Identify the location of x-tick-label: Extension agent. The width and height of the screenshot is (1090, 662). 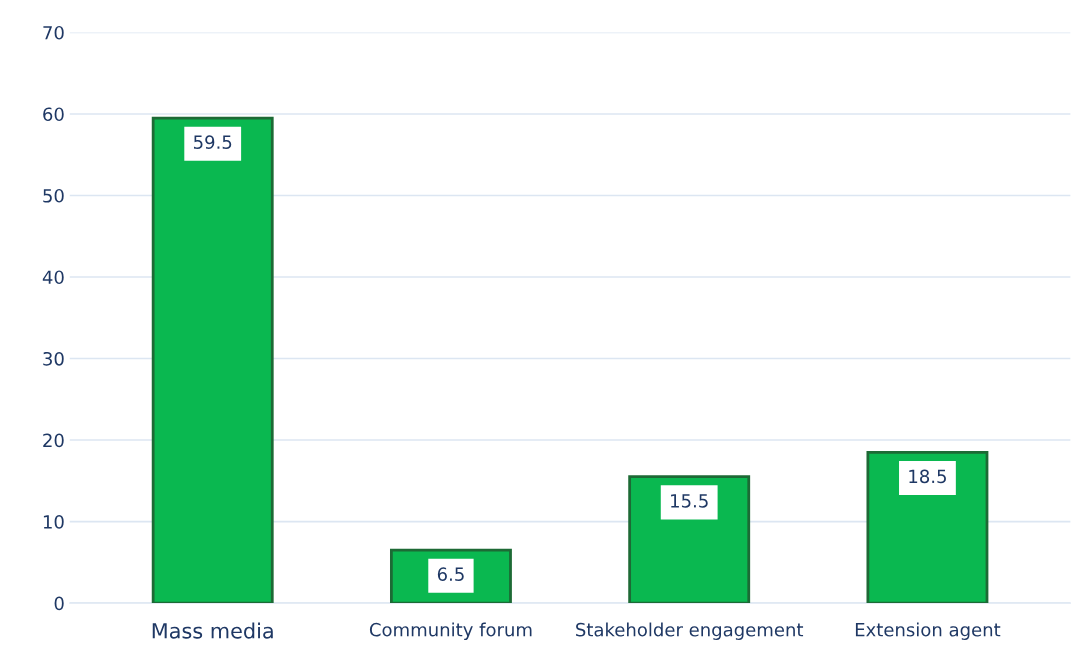
(928, 631).